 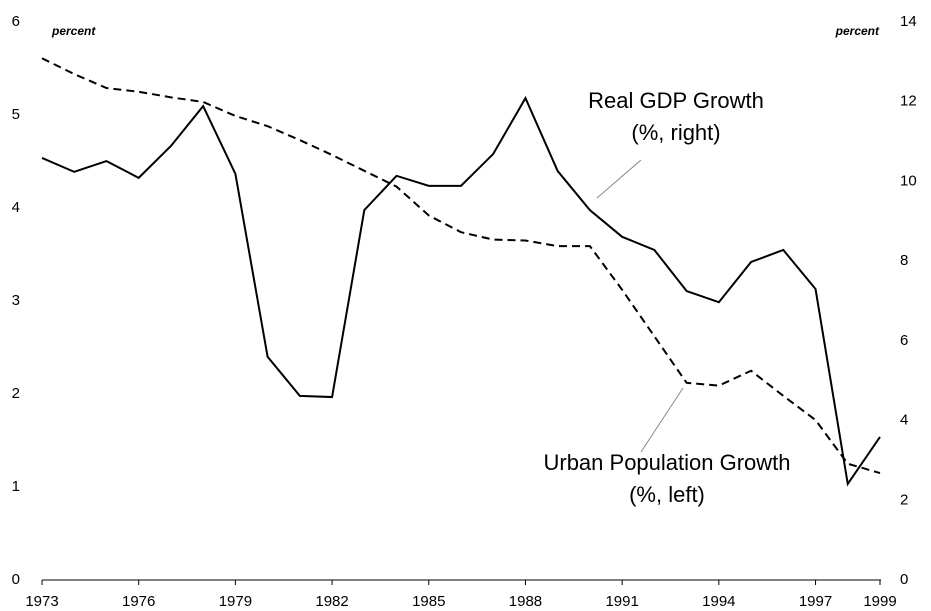 I want to click on annotation: (%, right), so click(x=675, y=132).